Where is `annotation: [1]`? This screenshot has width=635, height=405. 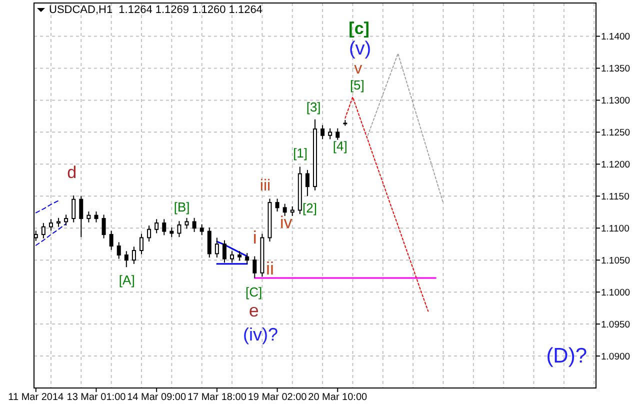 annotation: [1] is located at coordinates (300, 153).